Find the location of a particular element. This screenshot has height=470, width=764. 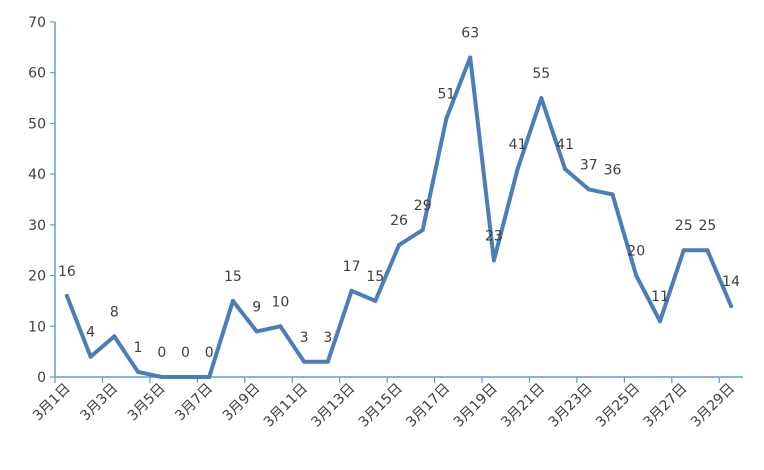

data-label: 20 is located at coordinates (636, 252).